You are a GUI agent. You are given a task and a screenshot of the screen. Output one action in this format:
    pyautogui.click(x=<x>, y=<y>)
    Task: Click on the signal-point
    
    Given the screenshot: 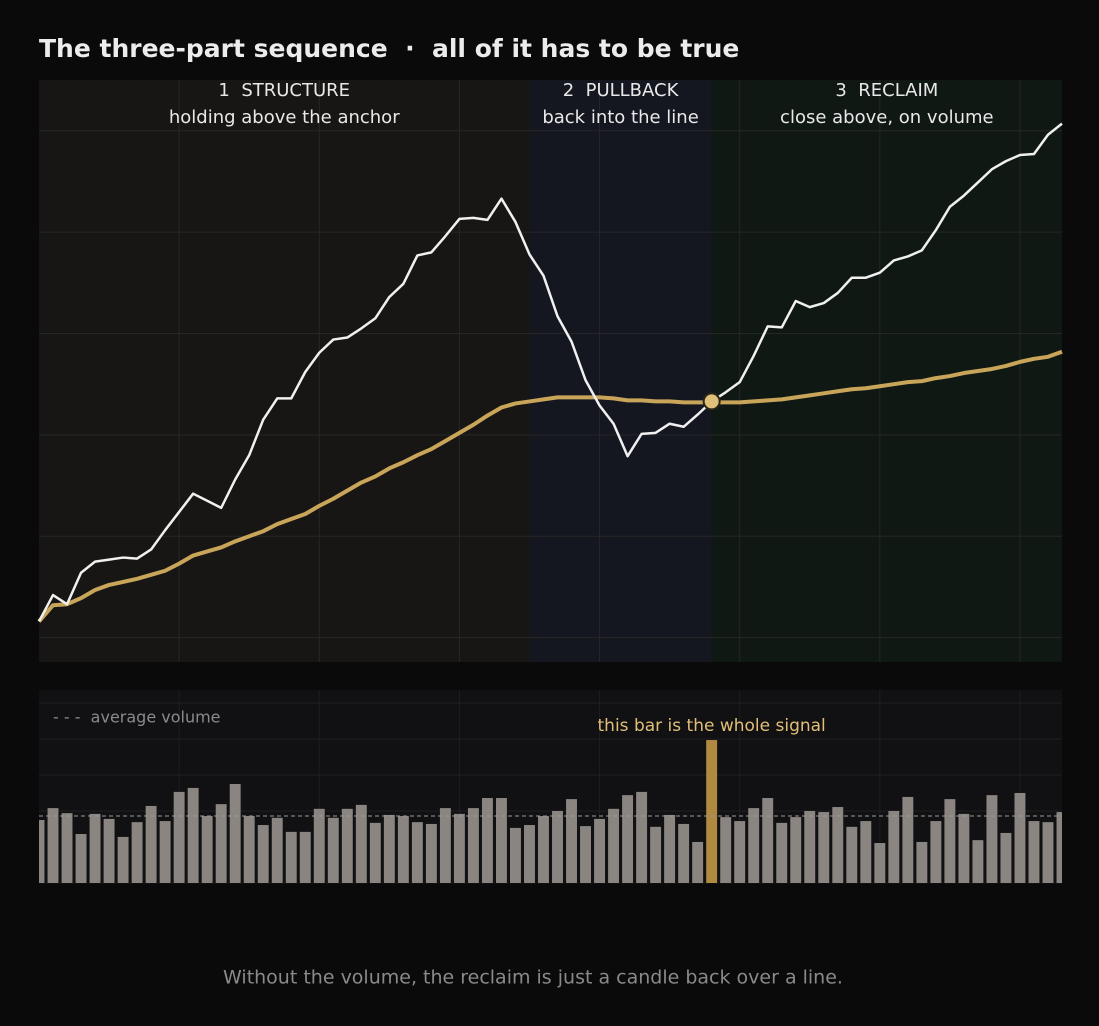 What is the action you would take?
    pyautogui.click(x=711, y=401)
    